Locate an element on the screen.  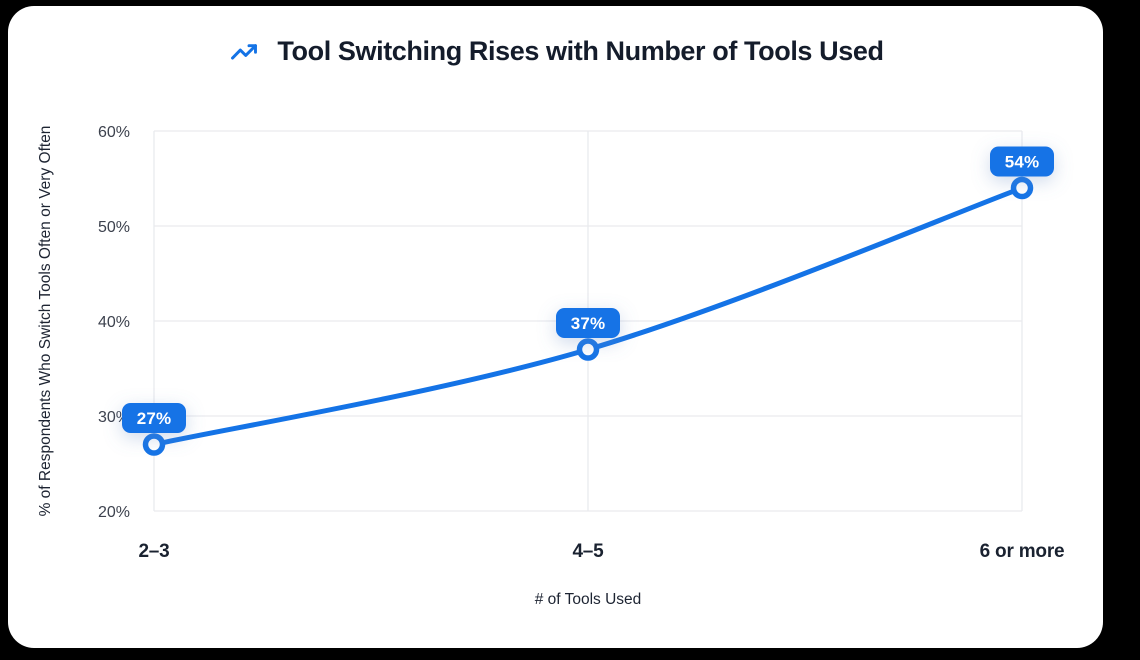
data-label: 54% is located at coordinates (1022, 162).